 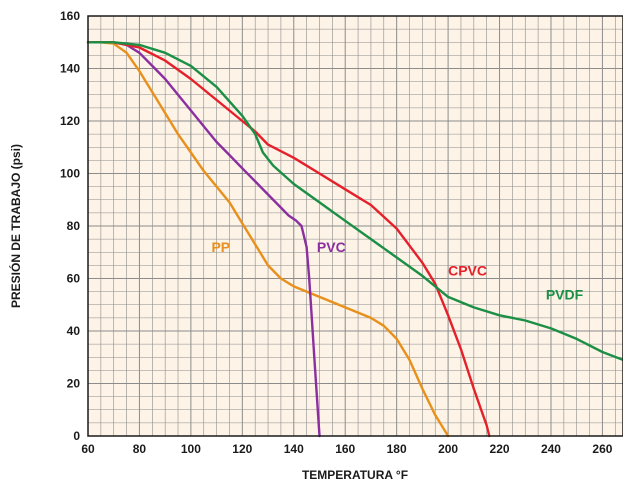 What do you see at coordinates (448, 449) in the screenshot?
I see `x-tick-label: 200` at bounding box center [448, 449].